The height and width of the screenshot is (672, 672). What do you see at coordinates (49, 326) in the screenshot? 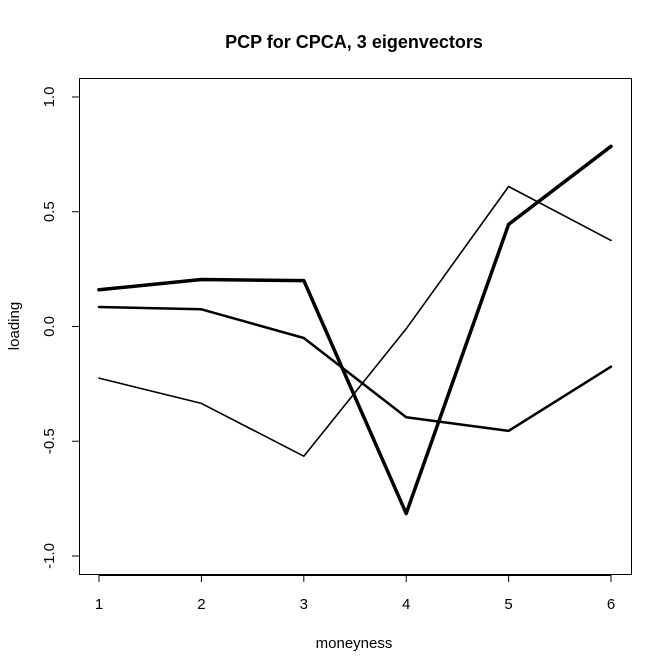
I see `y-tick-label: 0.0` at bounding box center [49, 326].